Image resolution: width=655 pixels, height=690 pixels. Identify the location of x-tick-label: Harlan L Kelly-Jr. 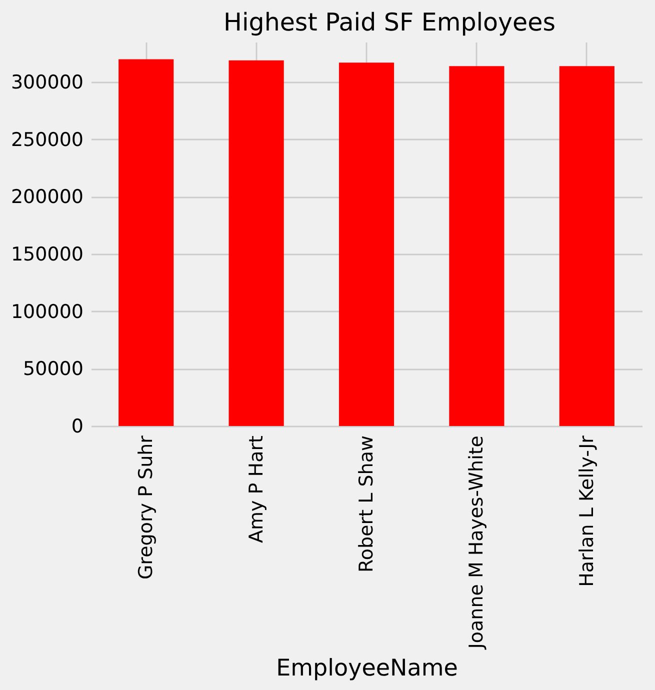
(587, 511).